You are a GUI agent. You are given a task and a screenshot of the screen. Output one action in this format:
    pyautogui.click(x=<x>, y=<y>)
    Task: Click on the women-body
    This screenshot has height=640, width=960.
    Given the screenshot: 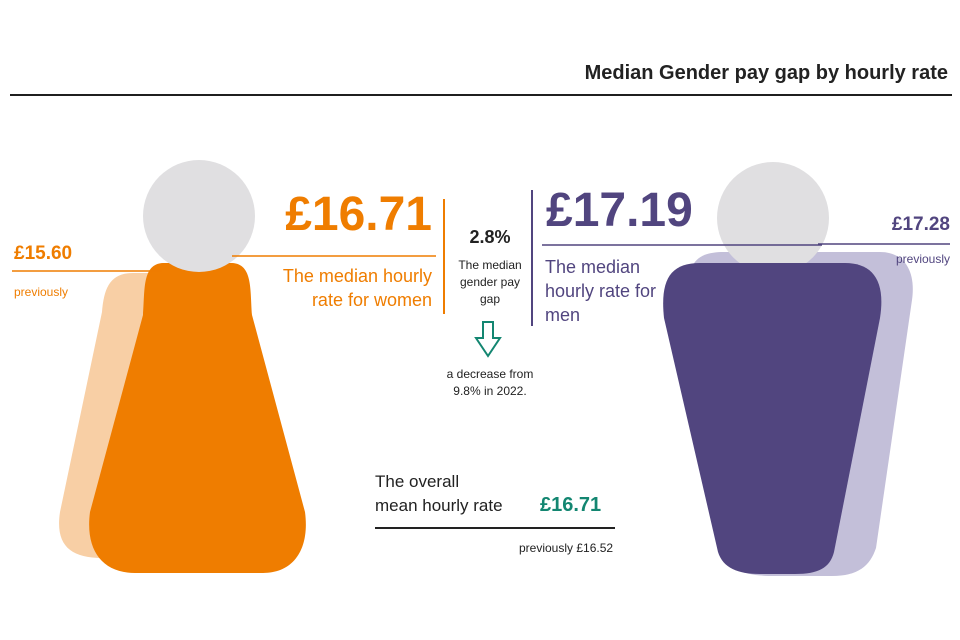 What is the action you would take?
    pyautogui.click(x=197, y=418)
    